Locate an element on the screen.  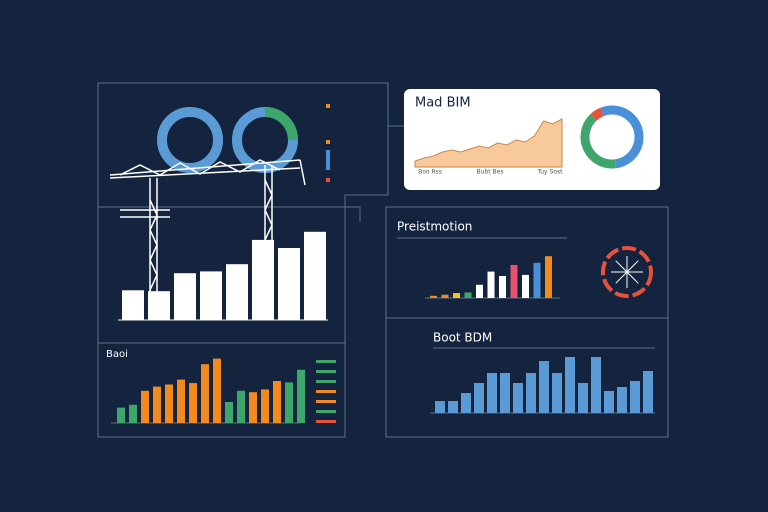
boot-title: Boot BDM is located at coordinates (462, 338).